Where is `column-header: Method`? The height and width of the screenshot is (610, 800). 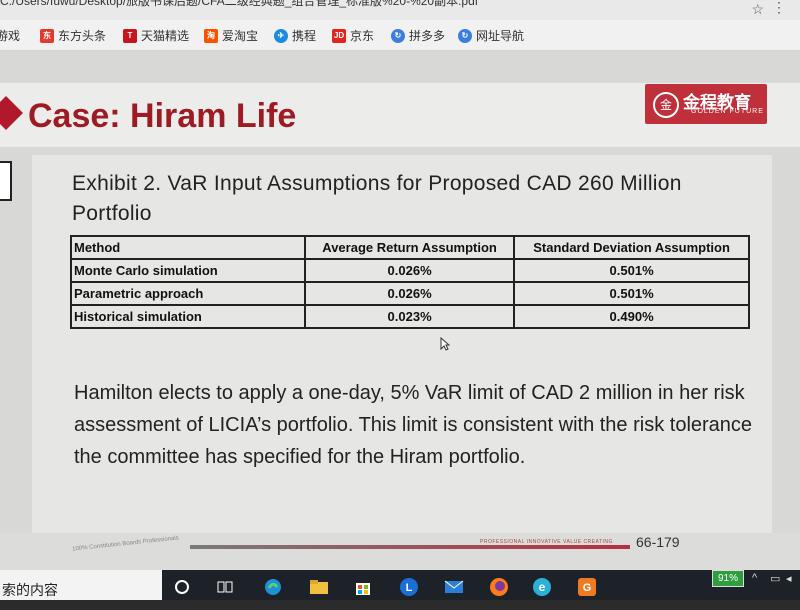 column-header: Method is located at coordinates (188, 247).